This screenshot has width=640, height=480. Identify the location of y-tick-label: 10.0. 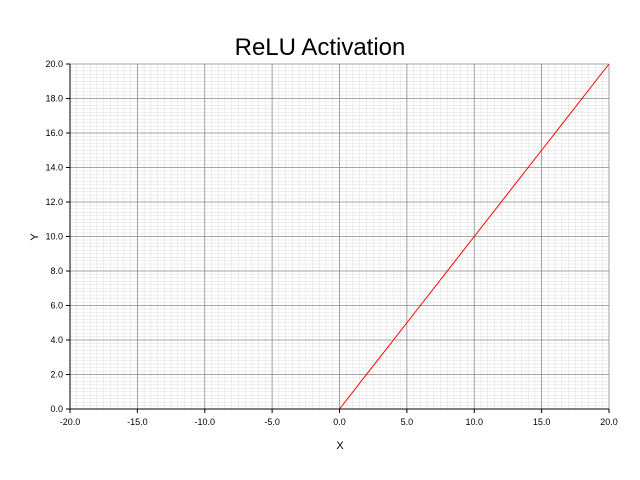
(54, 237).